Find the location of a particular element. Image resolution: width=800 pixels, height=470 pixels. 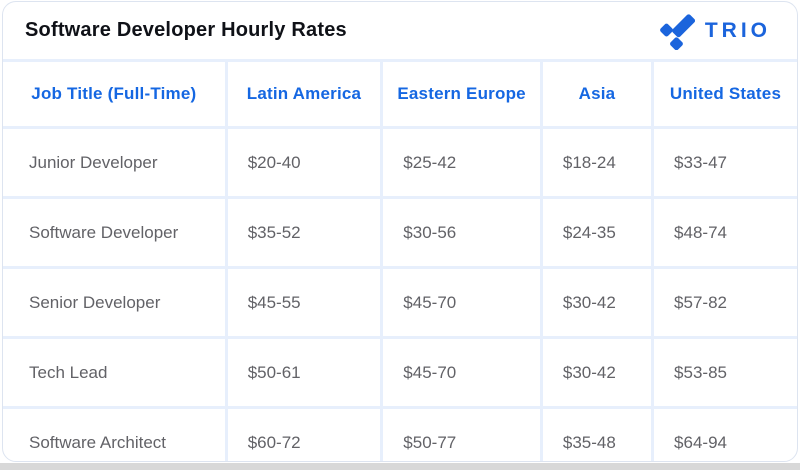

table-row: Tech Lead $50-61 $45-70 $30-42 $53-85 is located at coordinates (400, 371).